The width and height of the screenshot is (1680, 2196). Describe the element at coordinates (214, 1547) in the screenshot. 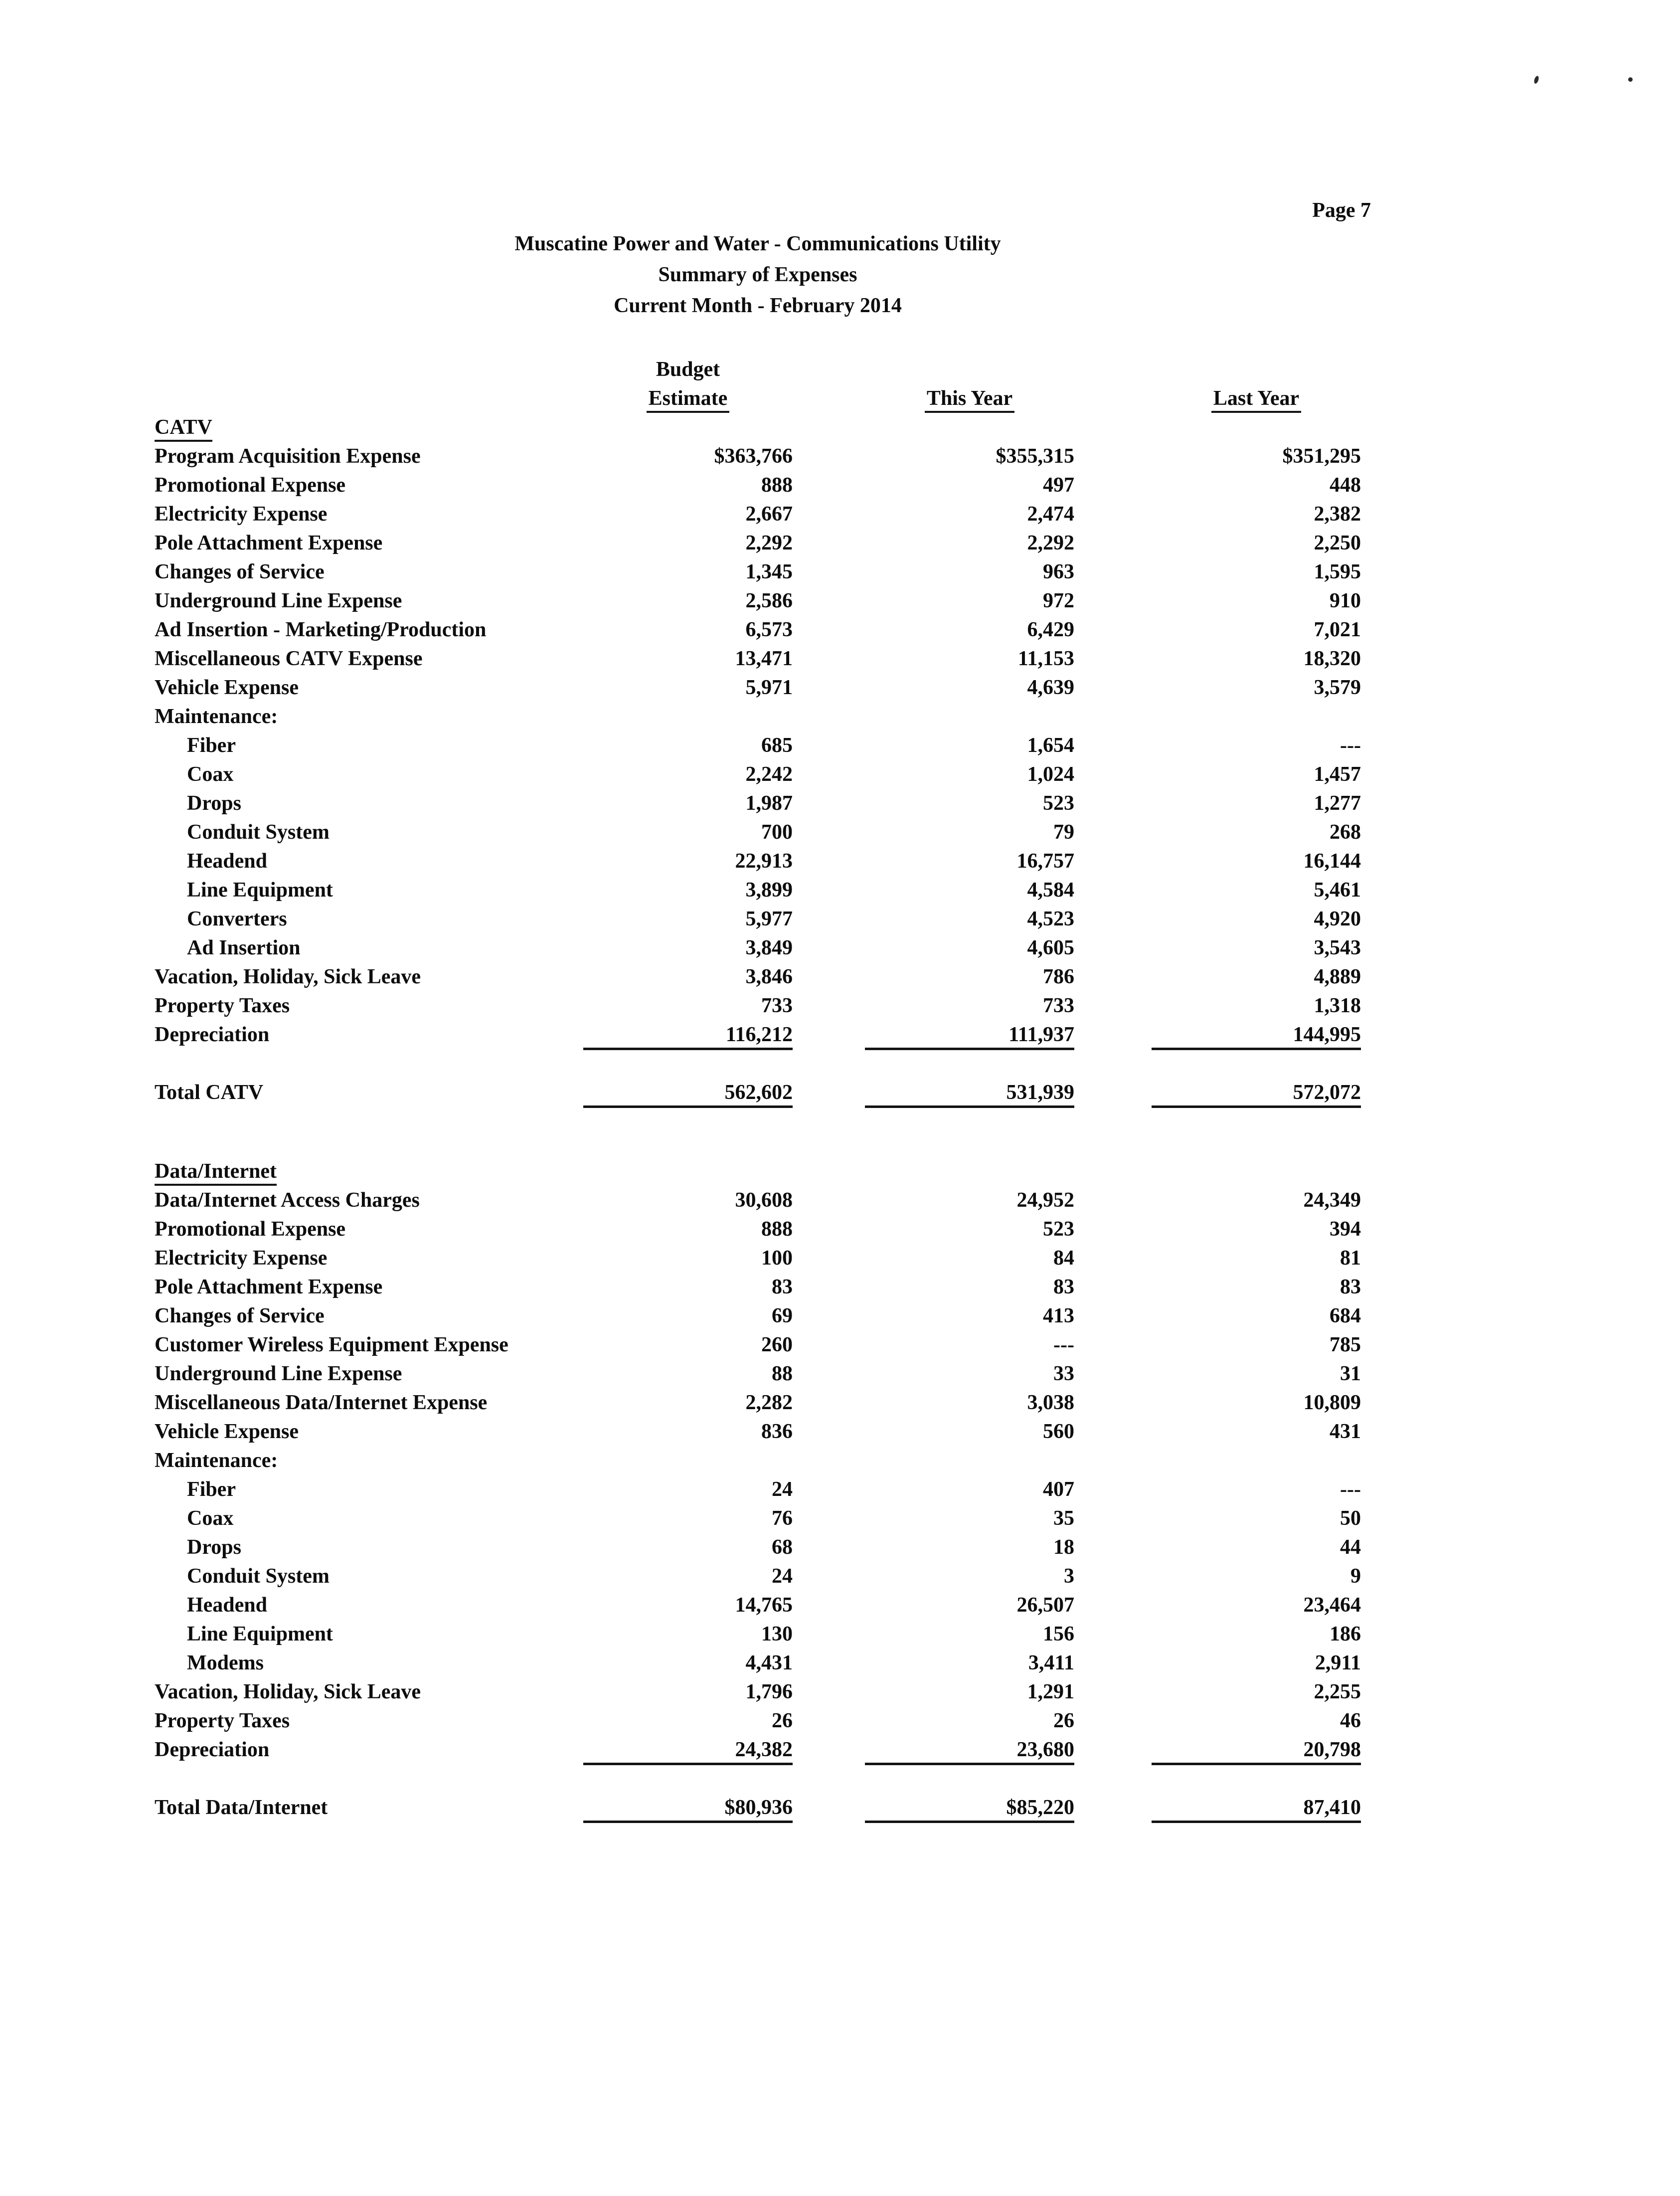

I see `row-label: Drops` at that location.